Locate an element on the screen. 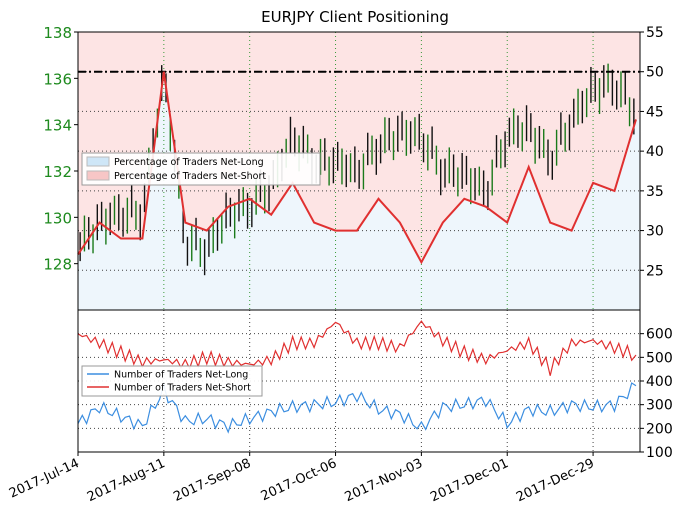  price-axis-ticks: 128 130 132 134 136 138 is located at coordinates (60, 149).